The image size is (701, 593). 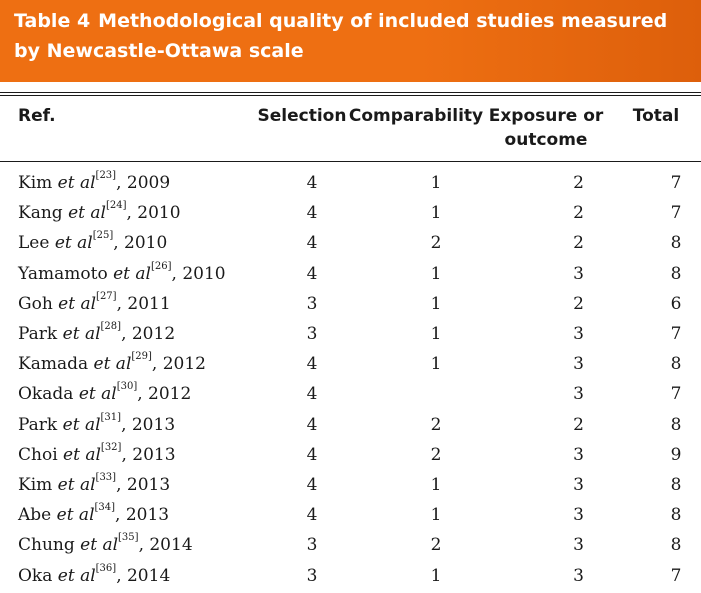 What do you see at coordinates (350, 425) in the screenshot?
I see `table-row: Park et al[31], 2013 4 2 2 8` at bounding box center [350, 425].